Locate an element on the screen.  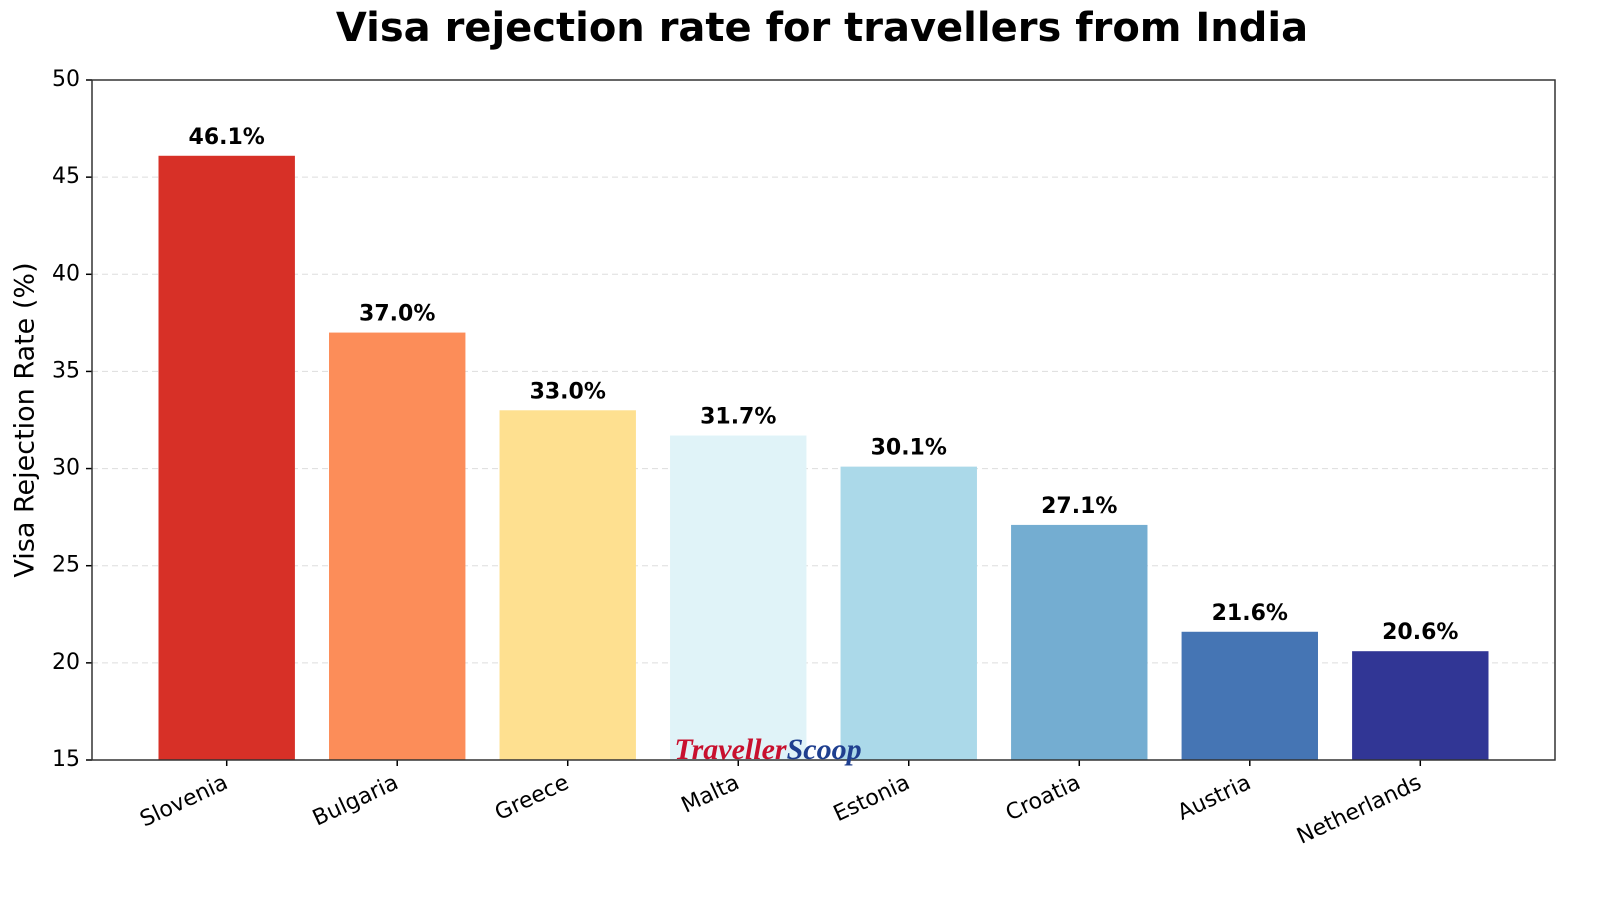
watermark-part: Traveller is located at coordinates (730, 749).